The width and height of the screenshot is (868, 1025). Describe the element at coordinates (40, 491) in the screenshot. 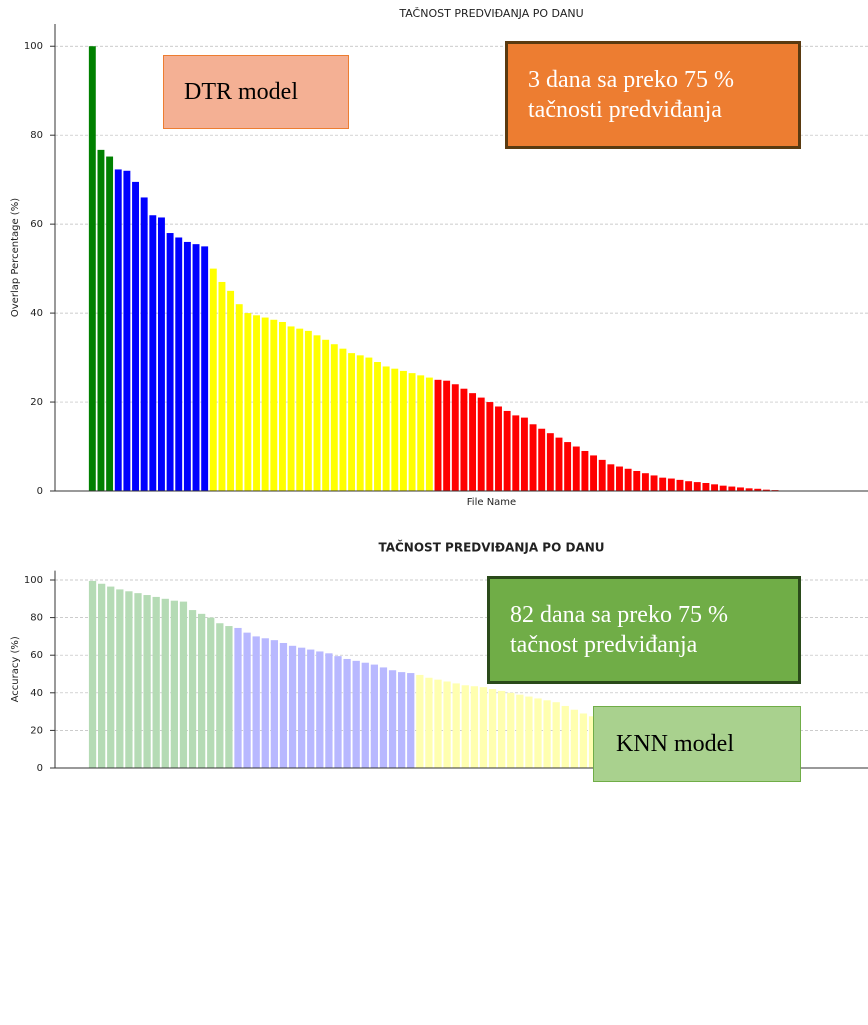

I see `y-tick-label: 0` at that location.